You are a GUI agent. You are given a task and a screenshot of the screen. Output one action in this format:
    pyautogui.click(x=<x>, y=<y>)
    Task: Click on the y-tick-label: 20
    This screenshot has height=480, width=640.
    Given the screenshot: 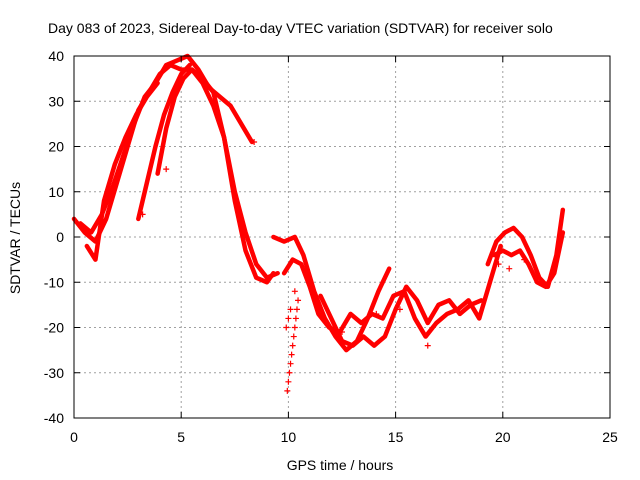 What is the action you would take?
    pyautogui.click(x=56, y=147)
    